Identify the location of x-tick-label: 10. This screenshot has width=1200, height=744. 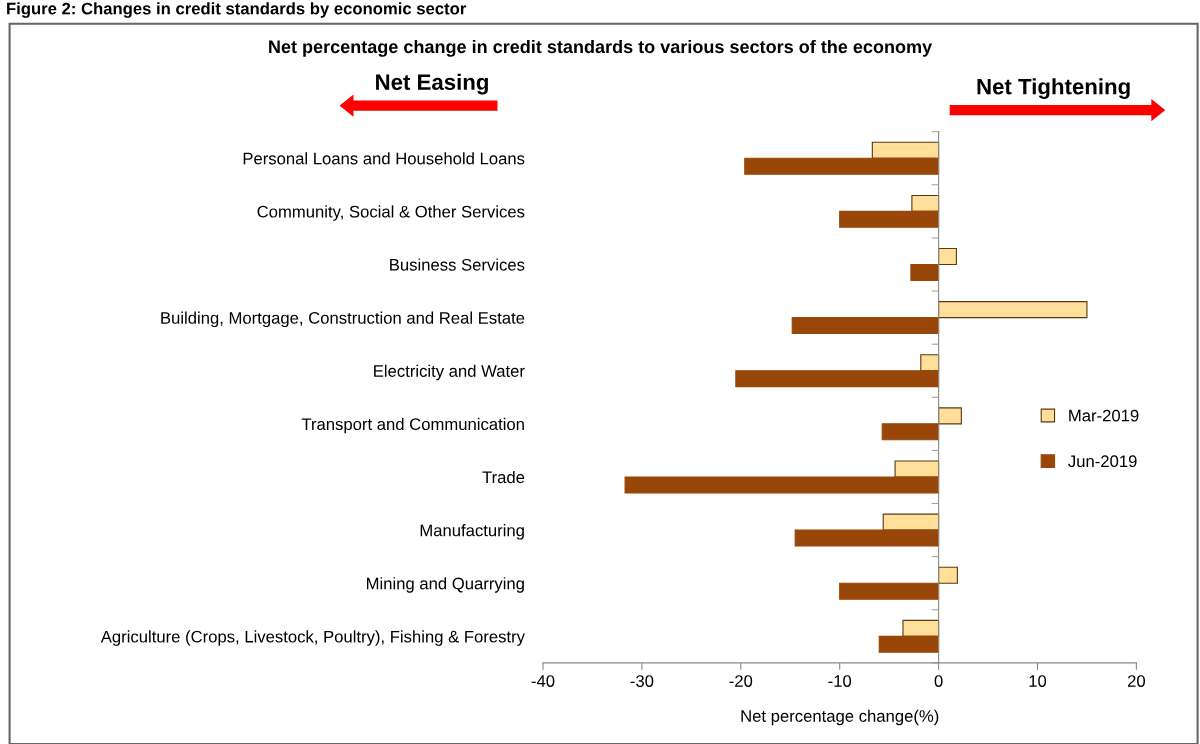
(1038, 681).